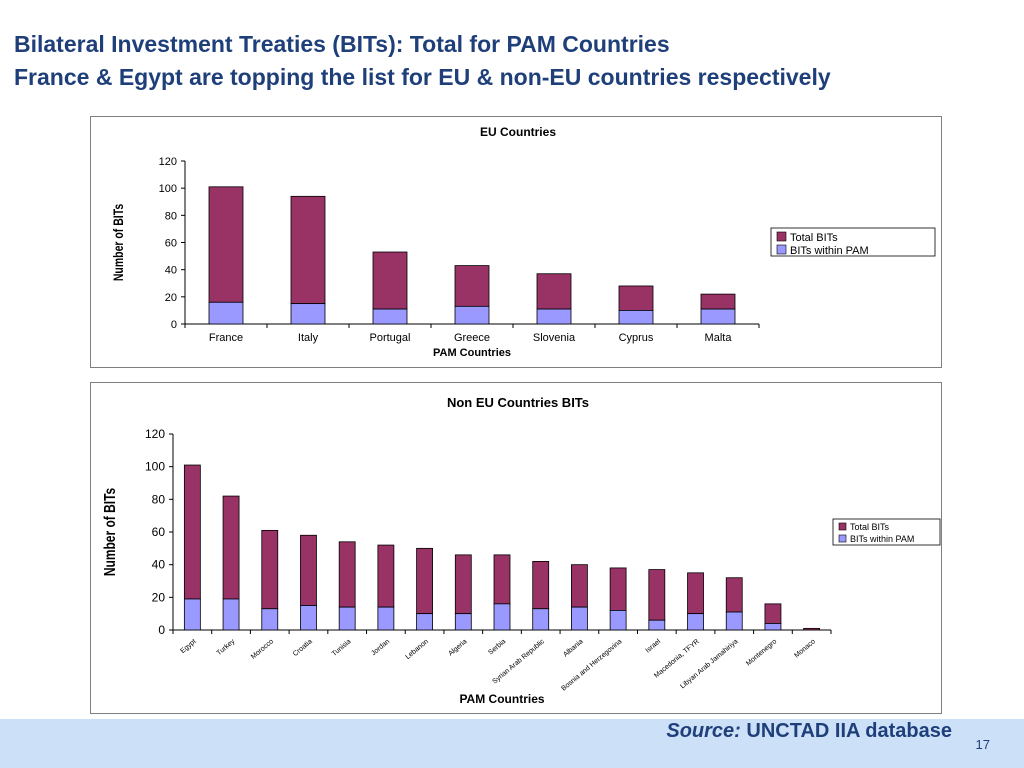 Image resolution: width=1024 pixels, height=768 pixels. I want to click on eu-category-label: Slovenia, so click(554, 338).